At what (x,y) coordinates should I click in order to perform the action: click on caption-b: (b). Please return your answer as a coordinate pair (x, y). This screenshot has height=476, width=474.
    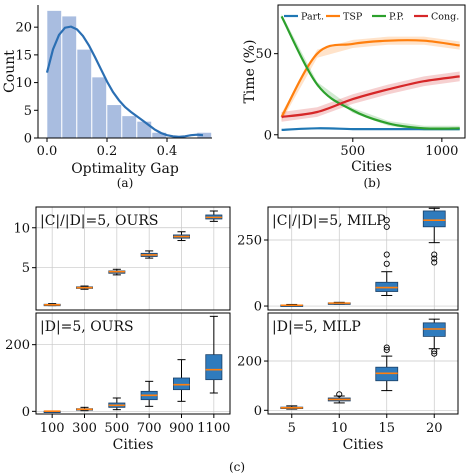
    Looking at the image, I should click on (371, 183).